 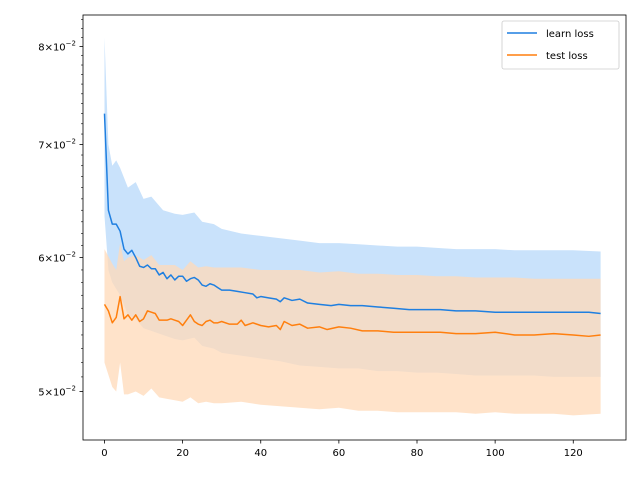 What do you see at coordinates (60, 208) in the screenshot?
I see `y-axis: 5×10⁻² 6×10⁻² 7×10⁻² 8×10⁻²` at bounding box center [60, 208].